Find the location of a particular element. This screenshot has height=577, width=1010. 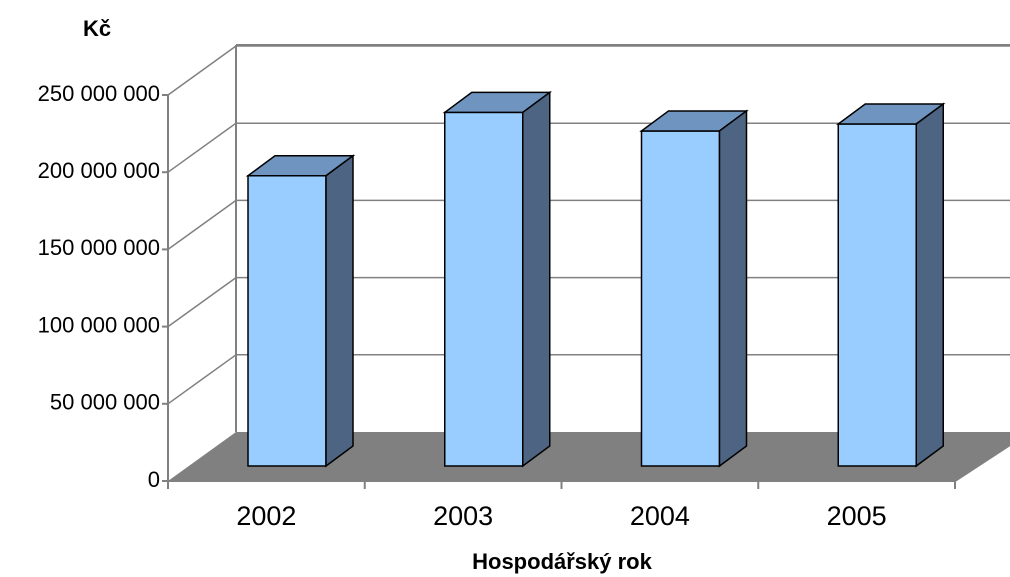

y-tick-label: 0 is located at coordinates (154, 479).